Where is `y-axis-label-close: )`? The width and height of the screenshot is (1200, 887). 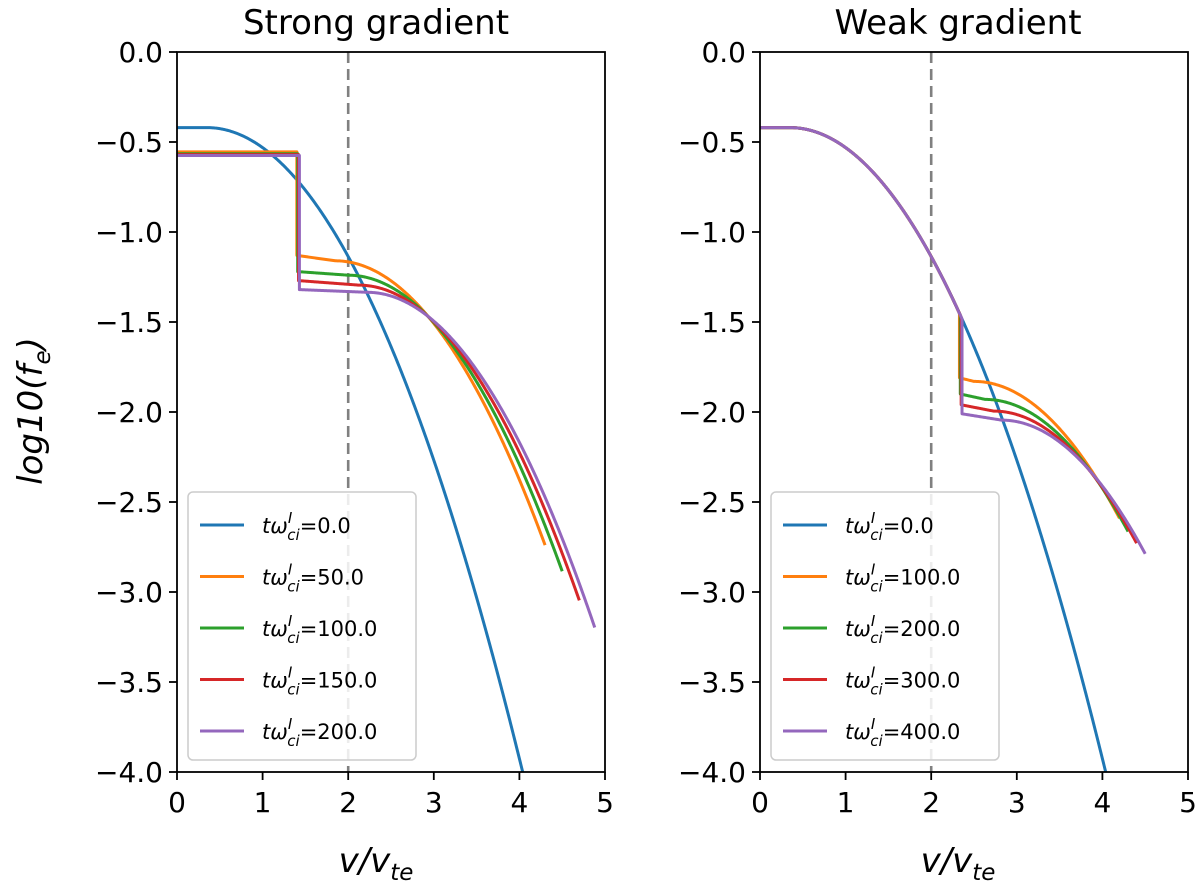 y-axis-label-close: ) is located at coordinates (31, 345).